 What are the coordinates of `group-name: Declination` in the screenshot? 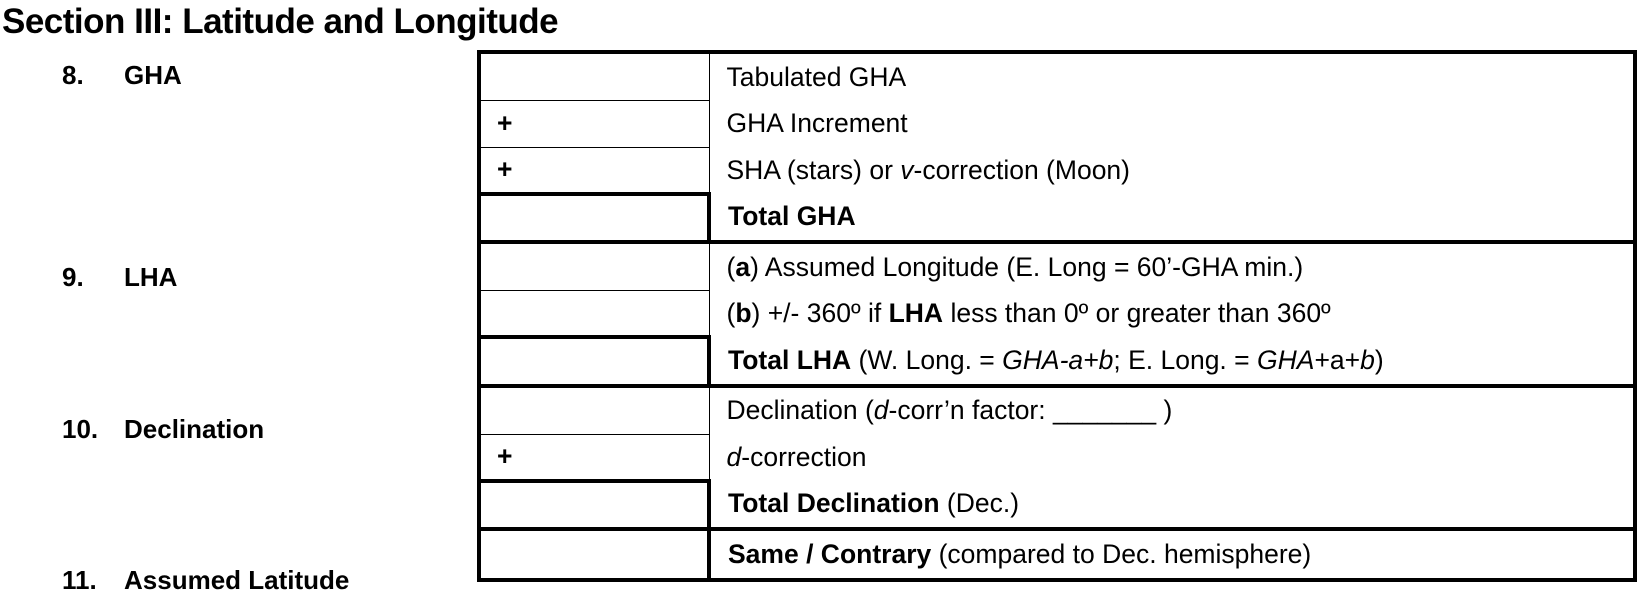 It's located at (194, 428).